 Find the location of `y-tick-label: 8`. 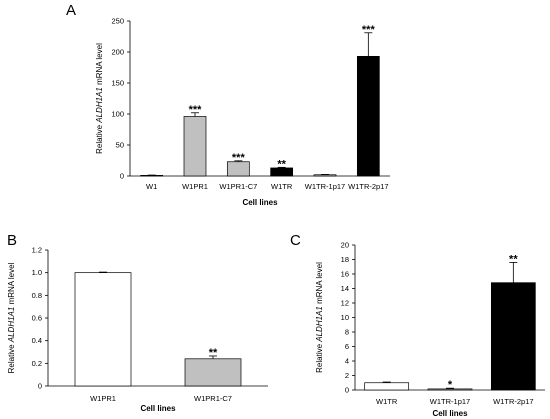

y-tick-label: 8 is located at coordinates (347, 332).